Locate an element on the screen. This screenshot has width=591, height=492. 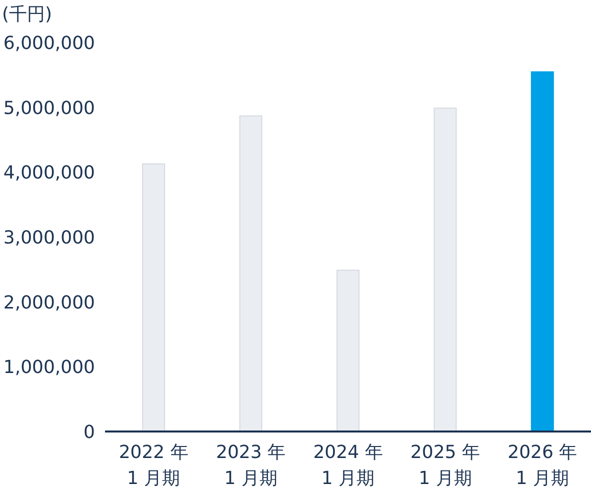
x-tick-label: 2022 年 1 月期 is located at coordinates (153, 465).